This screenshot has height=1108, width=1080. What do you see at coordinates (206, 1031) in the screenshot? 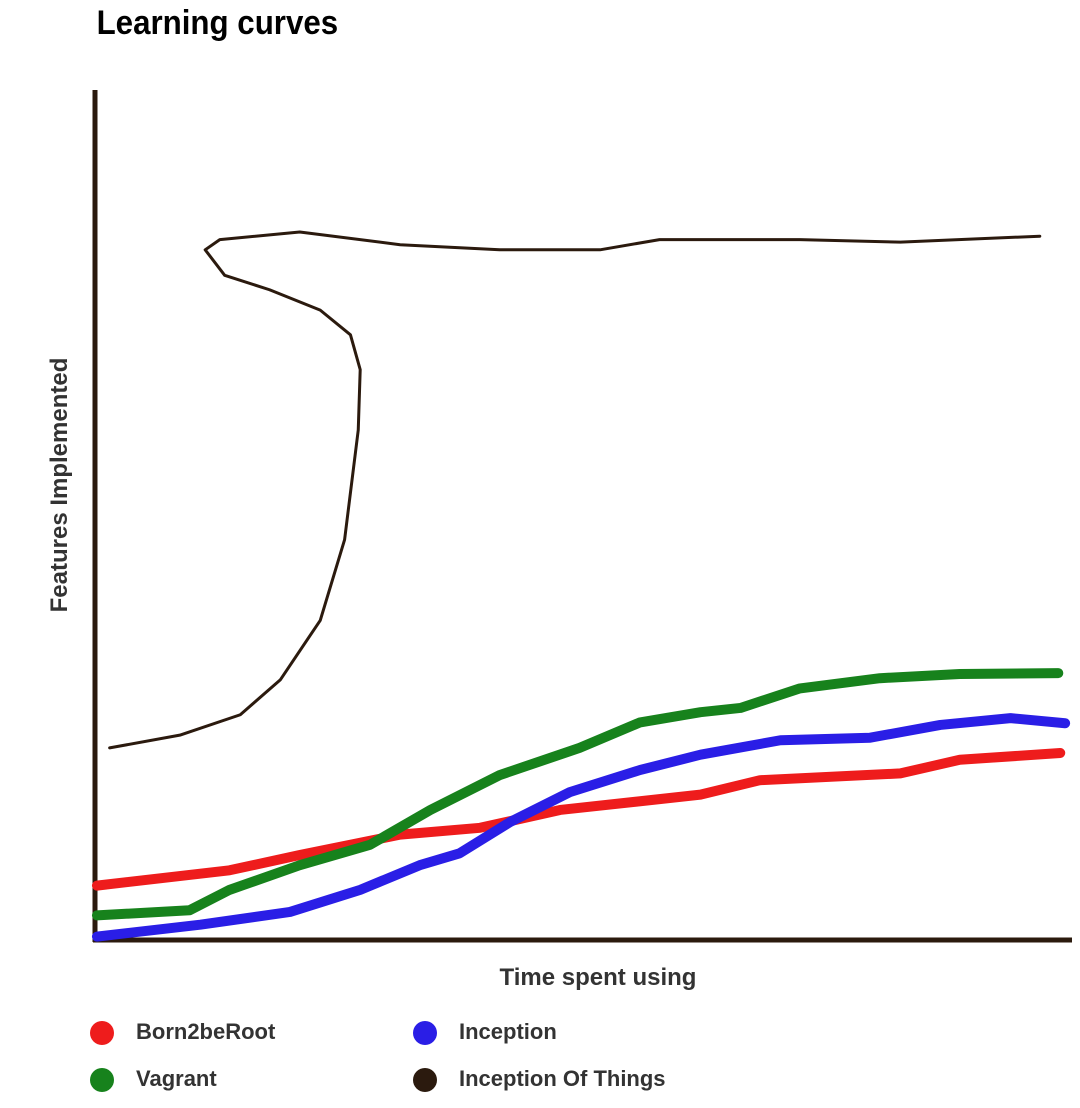
I see `legend-label: Born2beRoot` at bounding box center [206, 1031].